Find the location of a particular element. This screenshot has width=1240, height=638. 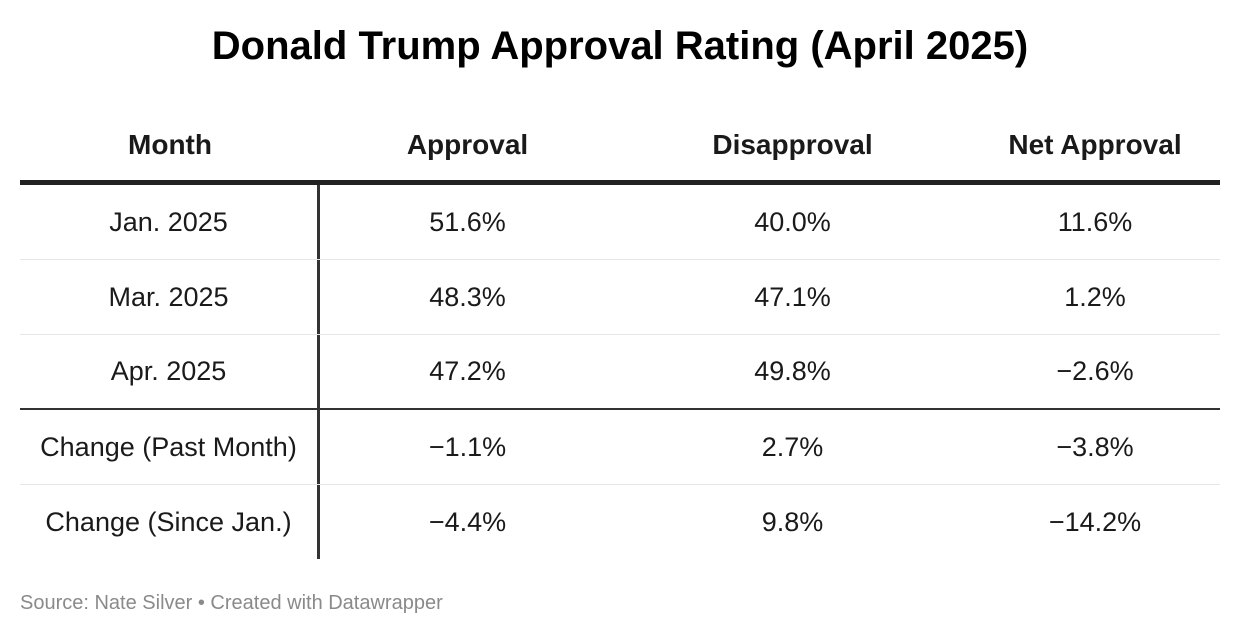

net-approval-cell: −3.8% is located at coordinates (1095, 446).